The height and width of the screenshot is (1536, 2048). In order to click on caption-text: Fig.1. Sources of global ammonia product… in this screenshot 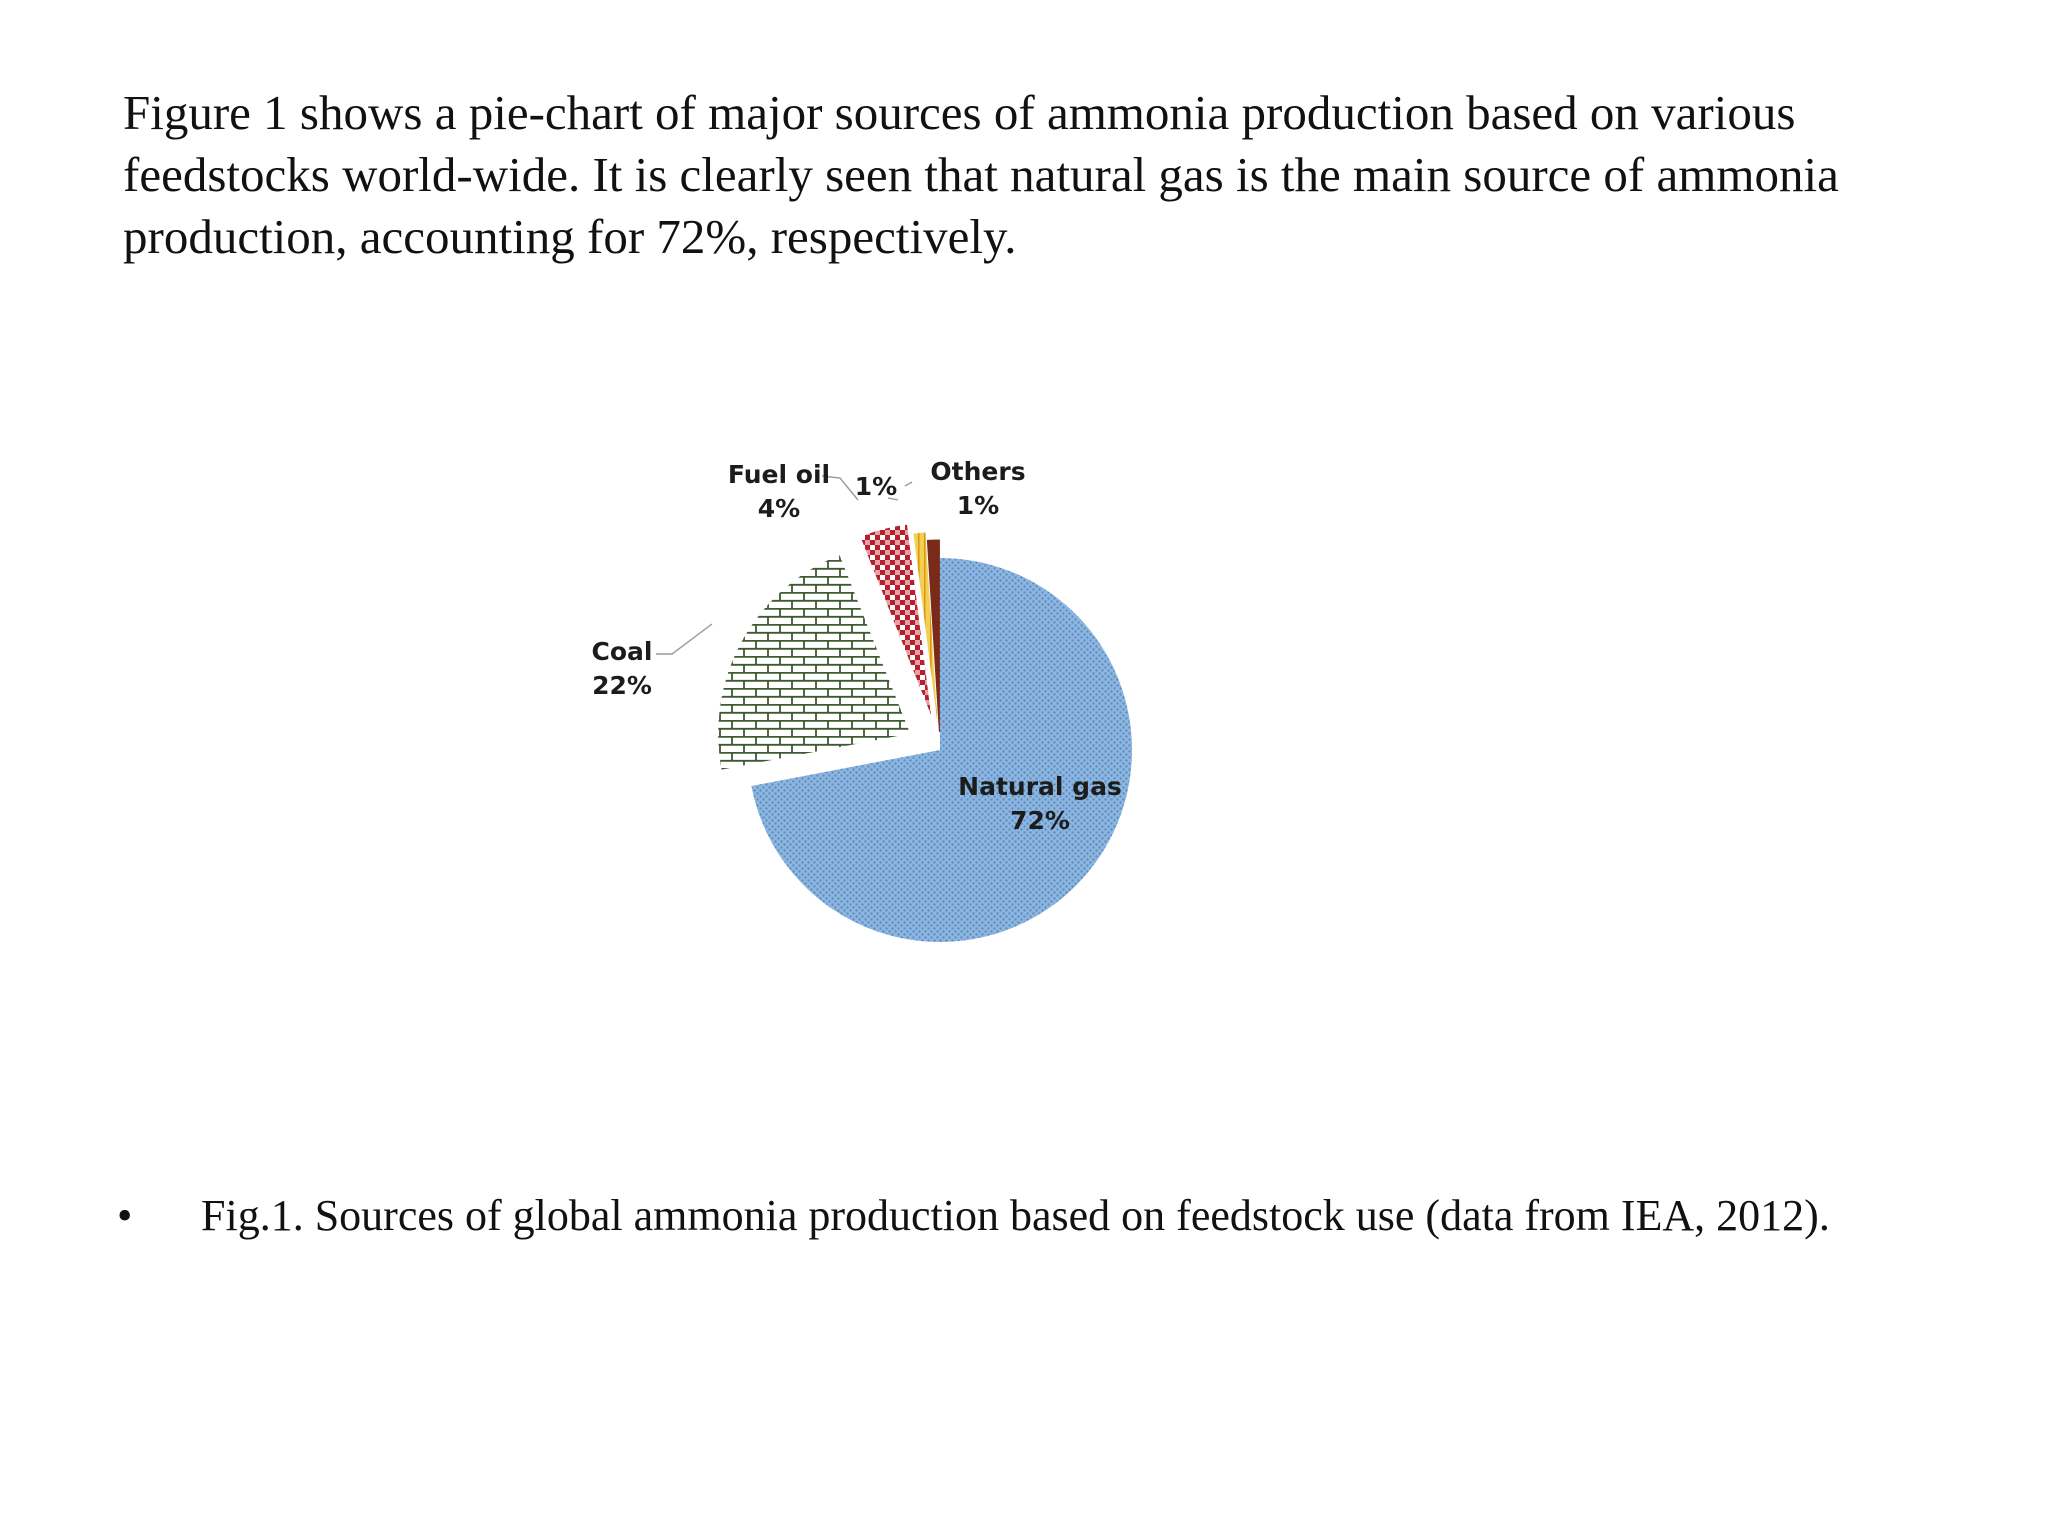, I will do `click(1015, 1215)`.